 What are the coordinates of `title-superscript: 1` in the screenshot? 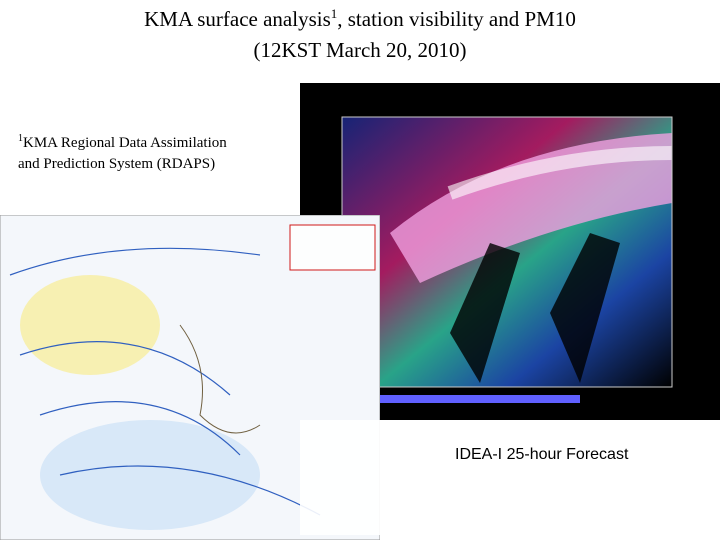 It's located at (334, 13).